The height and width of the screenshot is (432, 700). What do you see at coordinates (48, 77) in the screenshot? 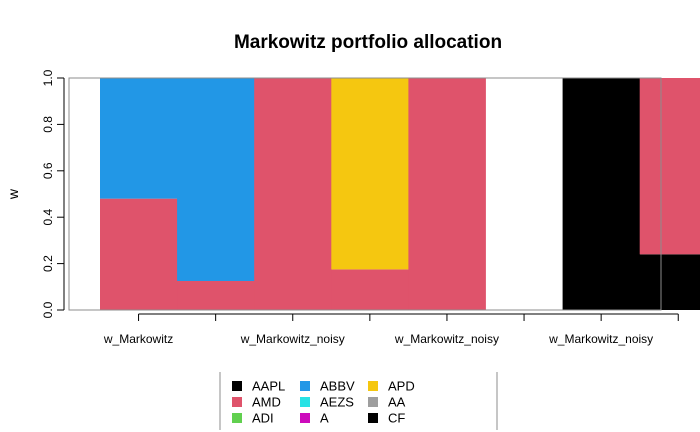
I see `y-tick-label: 1.0` at bounding box center [48, 77].